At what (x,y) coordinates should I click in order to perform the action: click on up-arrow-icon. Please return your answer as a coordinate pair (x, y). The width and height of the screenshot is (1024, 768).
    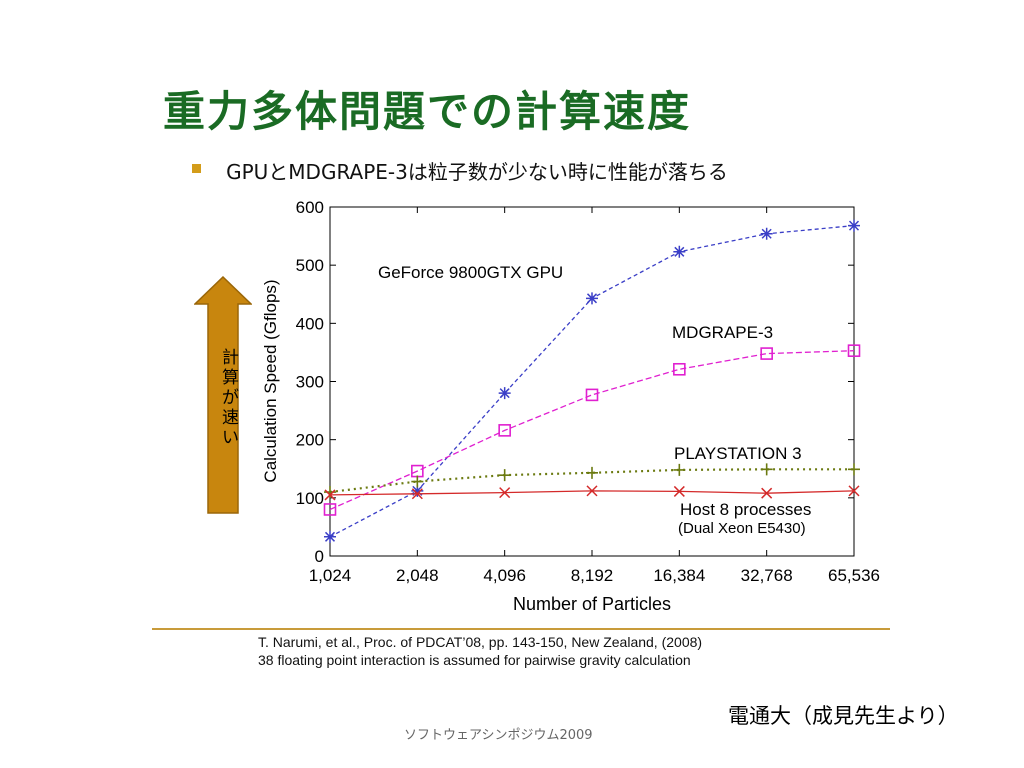
    Looking at the image, I should click on (223, 395).